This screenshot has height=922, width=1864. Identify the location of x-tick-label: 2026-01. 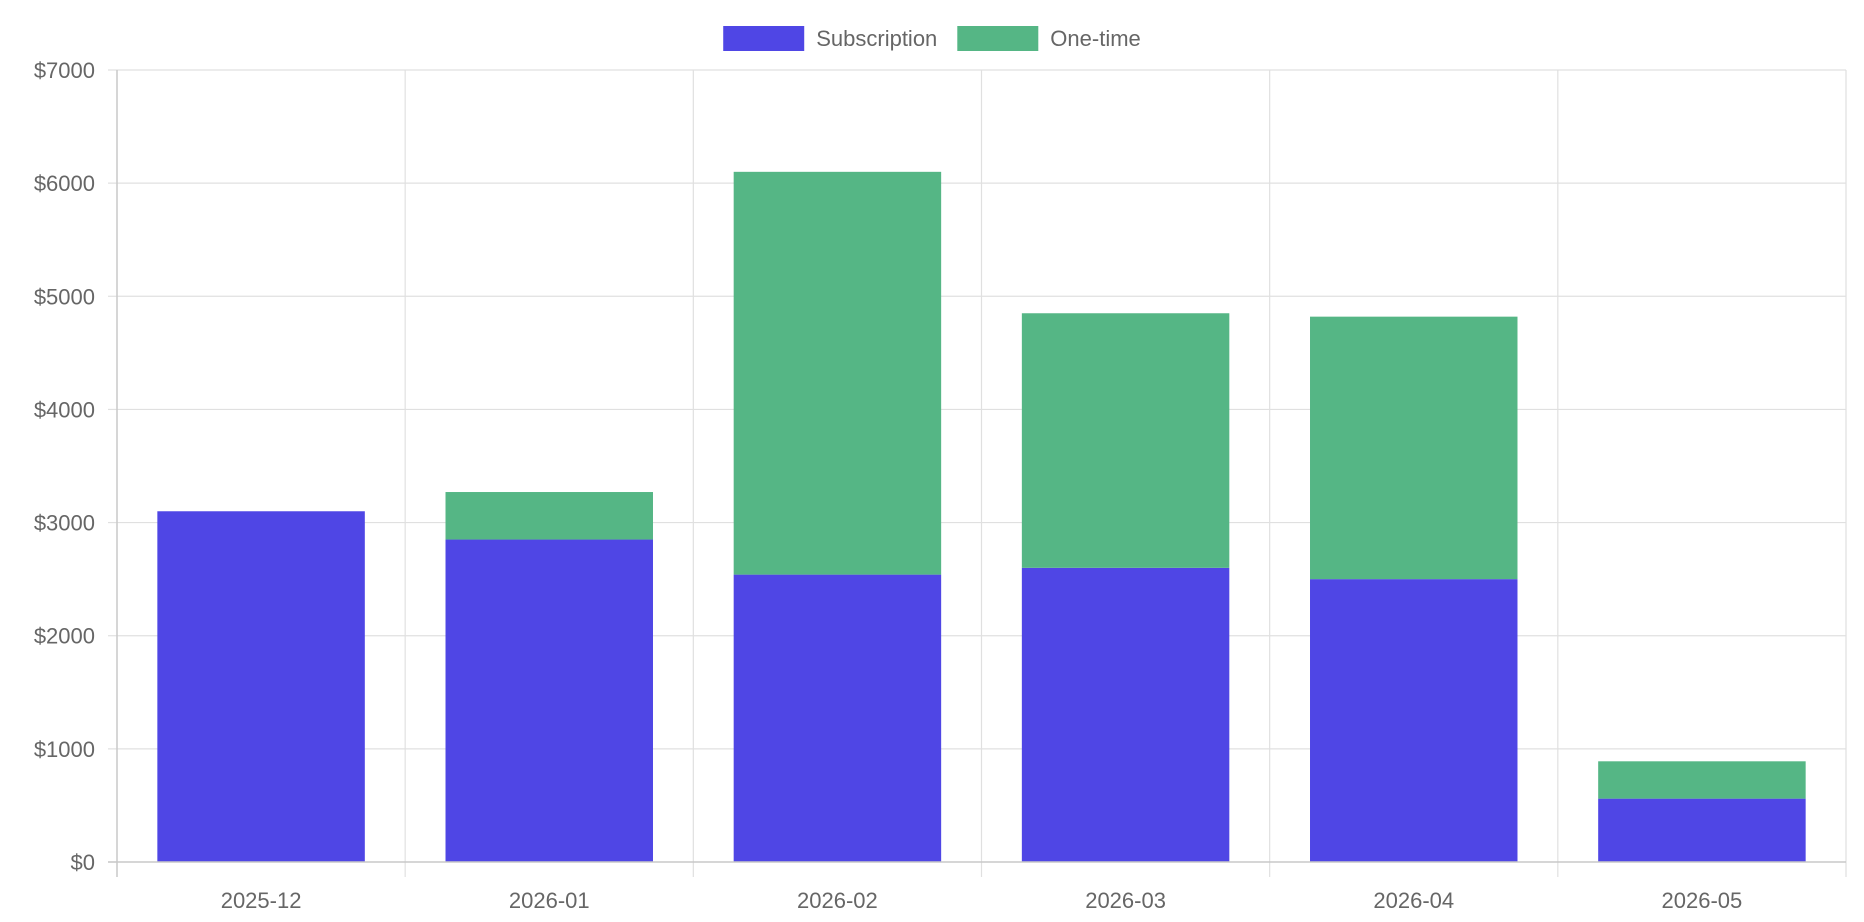
(549, 900).